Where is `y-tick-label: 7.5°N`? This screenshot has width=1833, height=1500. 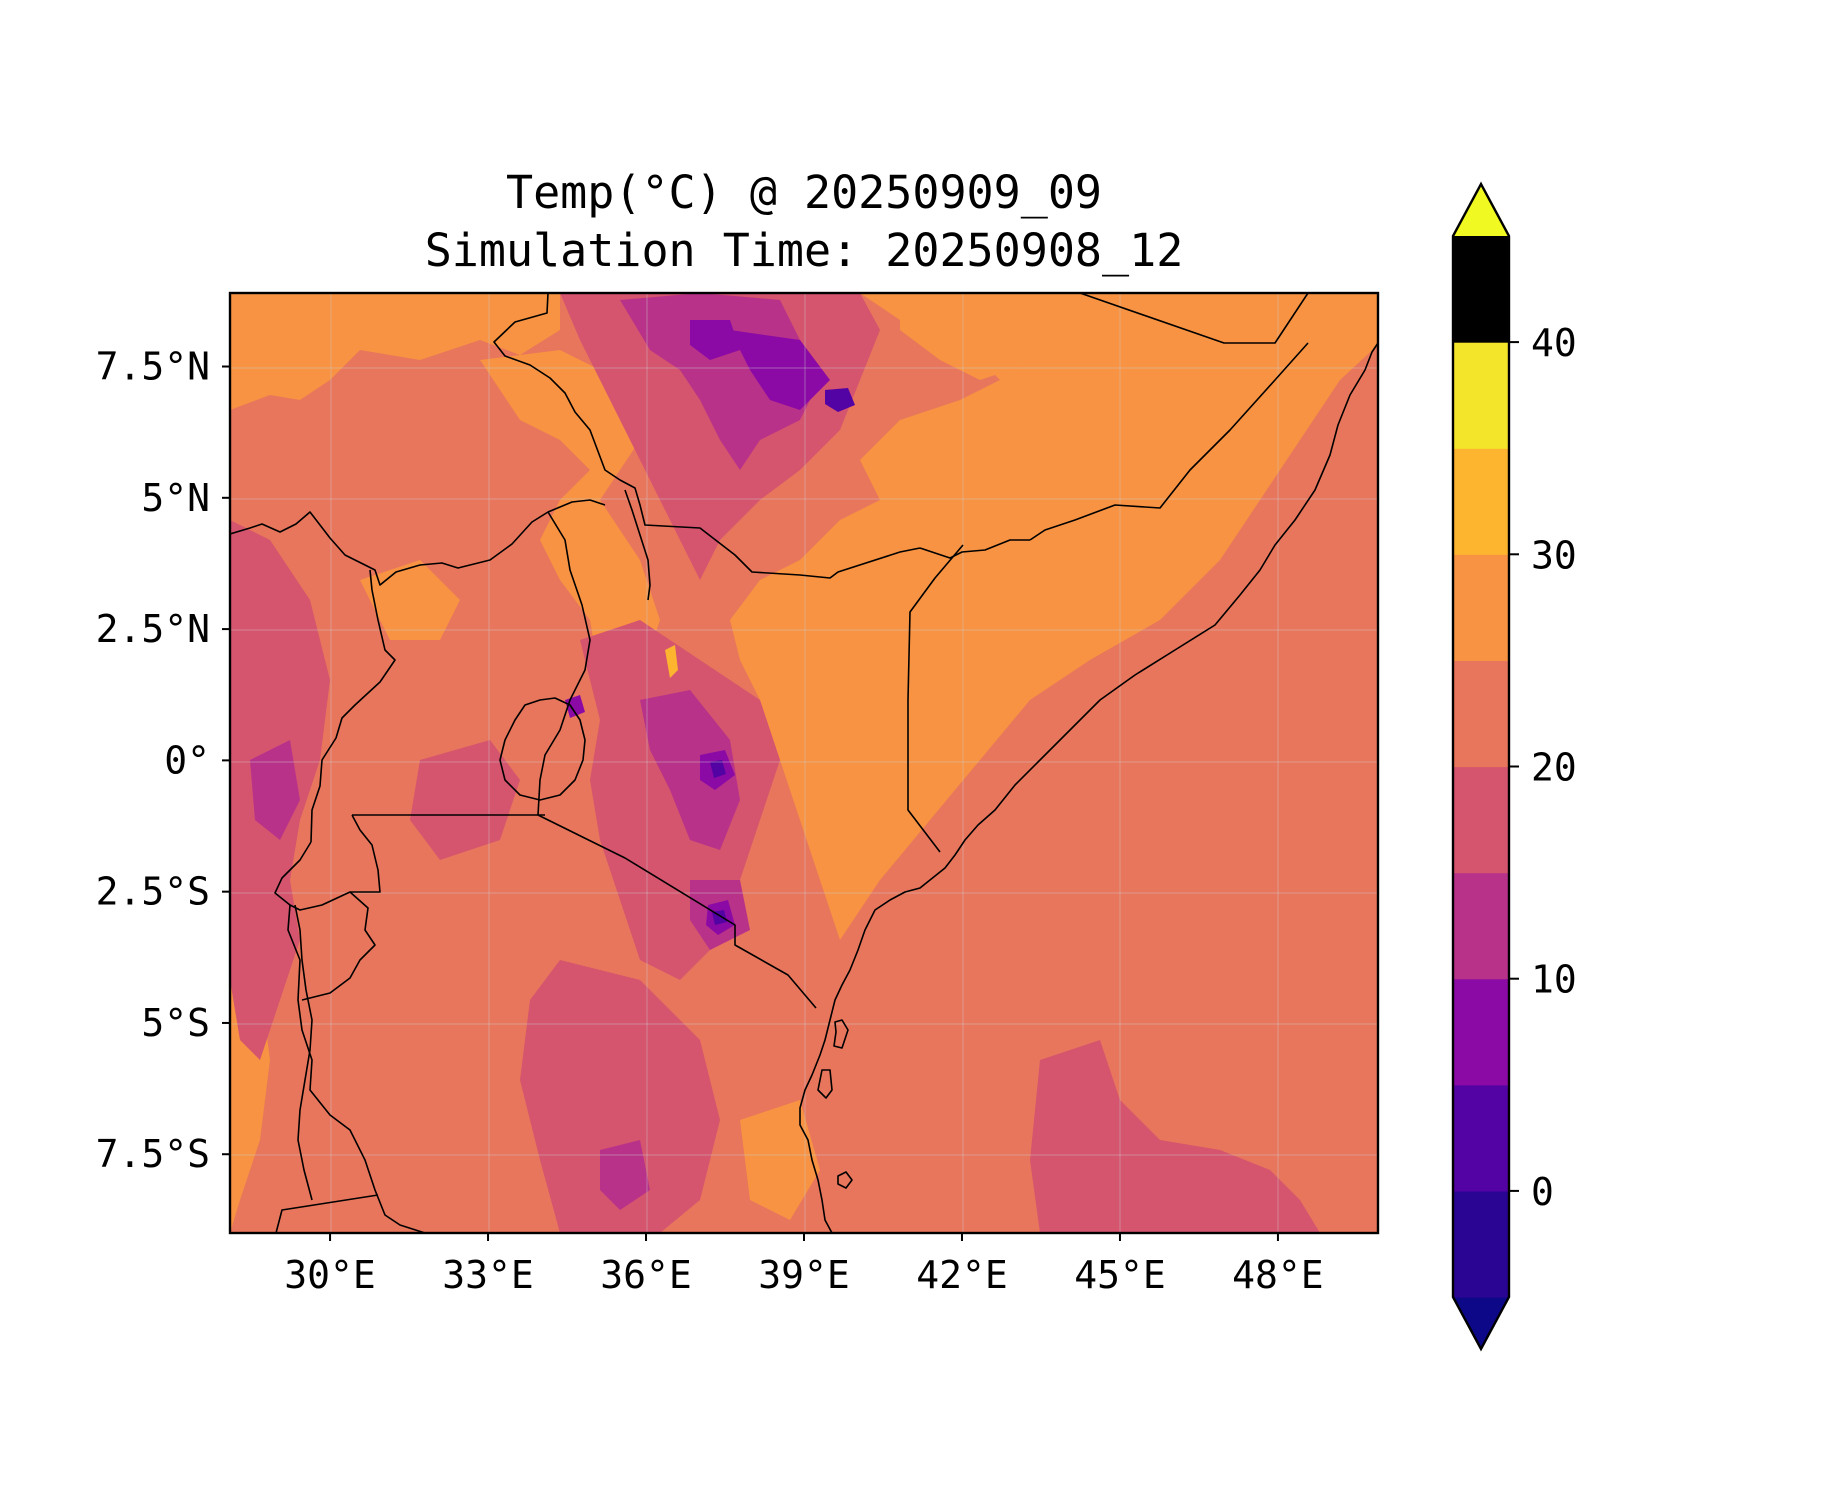
y-tick-label: 7.5°N is located at coordinates (153, 367).